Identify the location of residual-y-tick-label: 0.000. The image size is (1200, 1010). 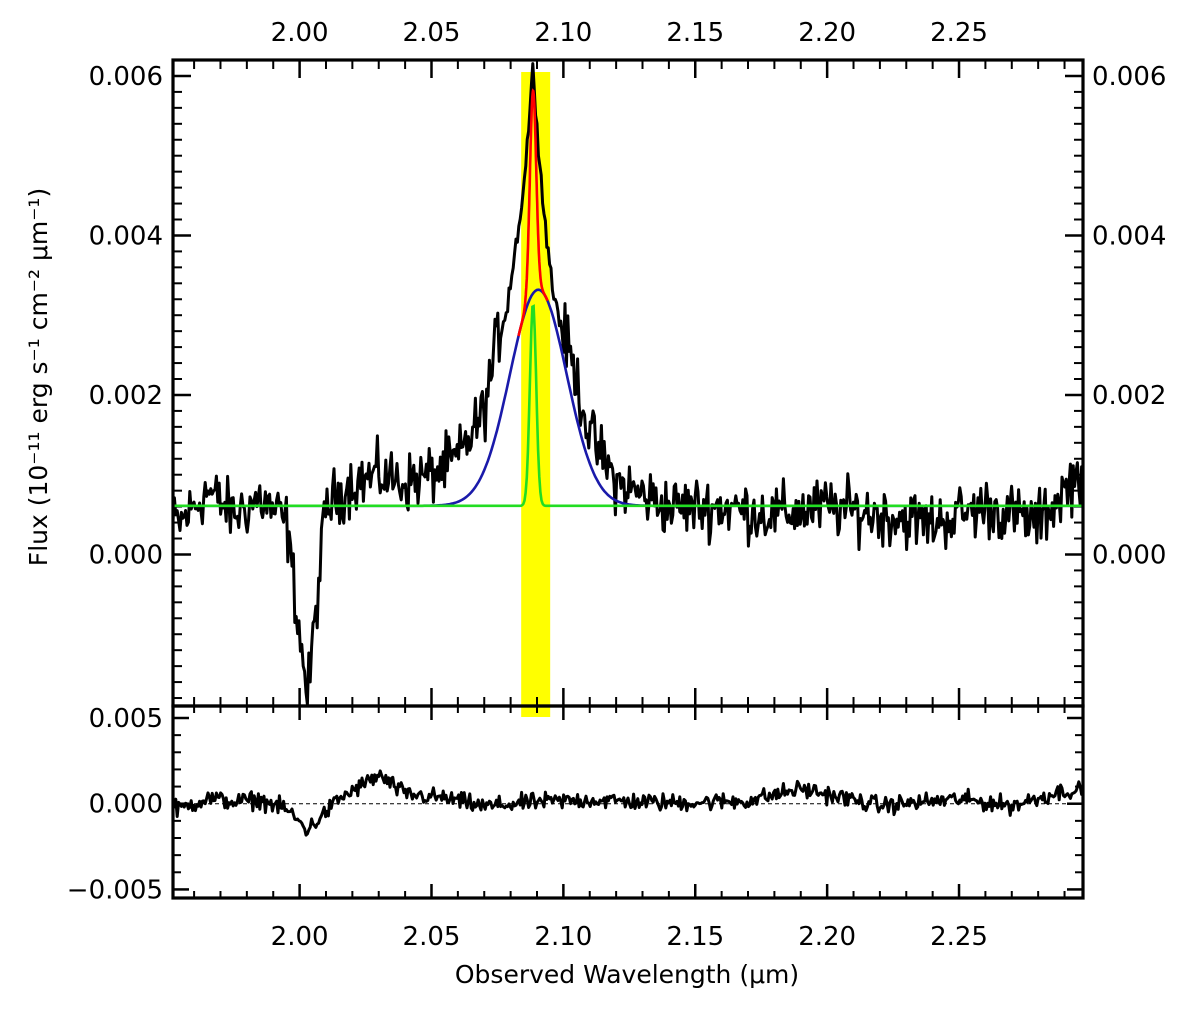
(126, 805).